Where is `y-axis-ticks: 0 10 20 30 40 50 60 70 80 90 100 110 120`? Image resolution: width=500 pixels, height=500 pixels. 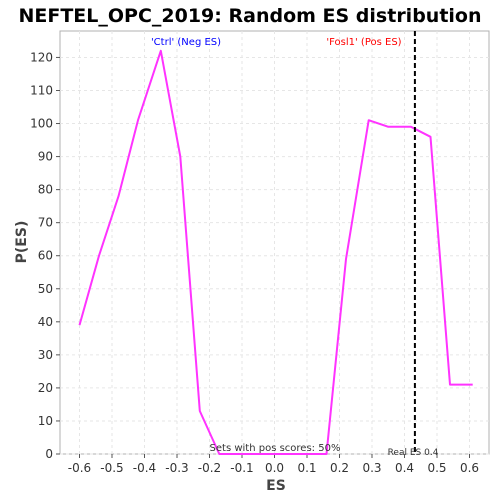
y-axis-ticks: 0 10 20 30 40 50 60 70 80 90 100 110 120 is located at coordinates (45, 255).